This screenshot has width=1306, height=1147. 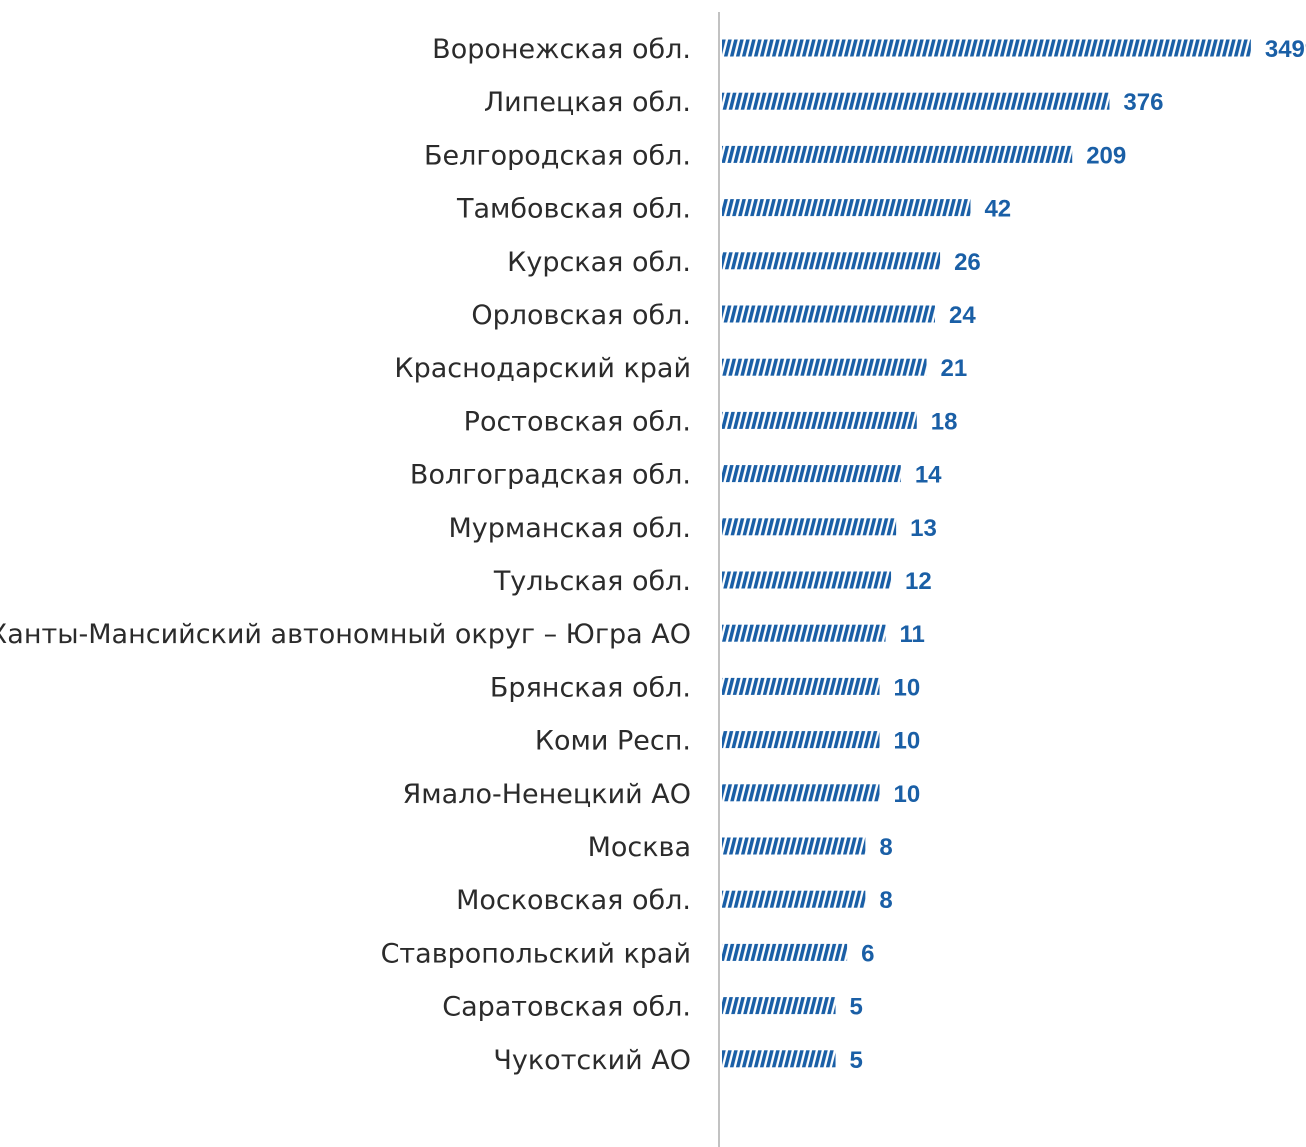 I want to click on category-label: Москва, so click(x=639, y=847).